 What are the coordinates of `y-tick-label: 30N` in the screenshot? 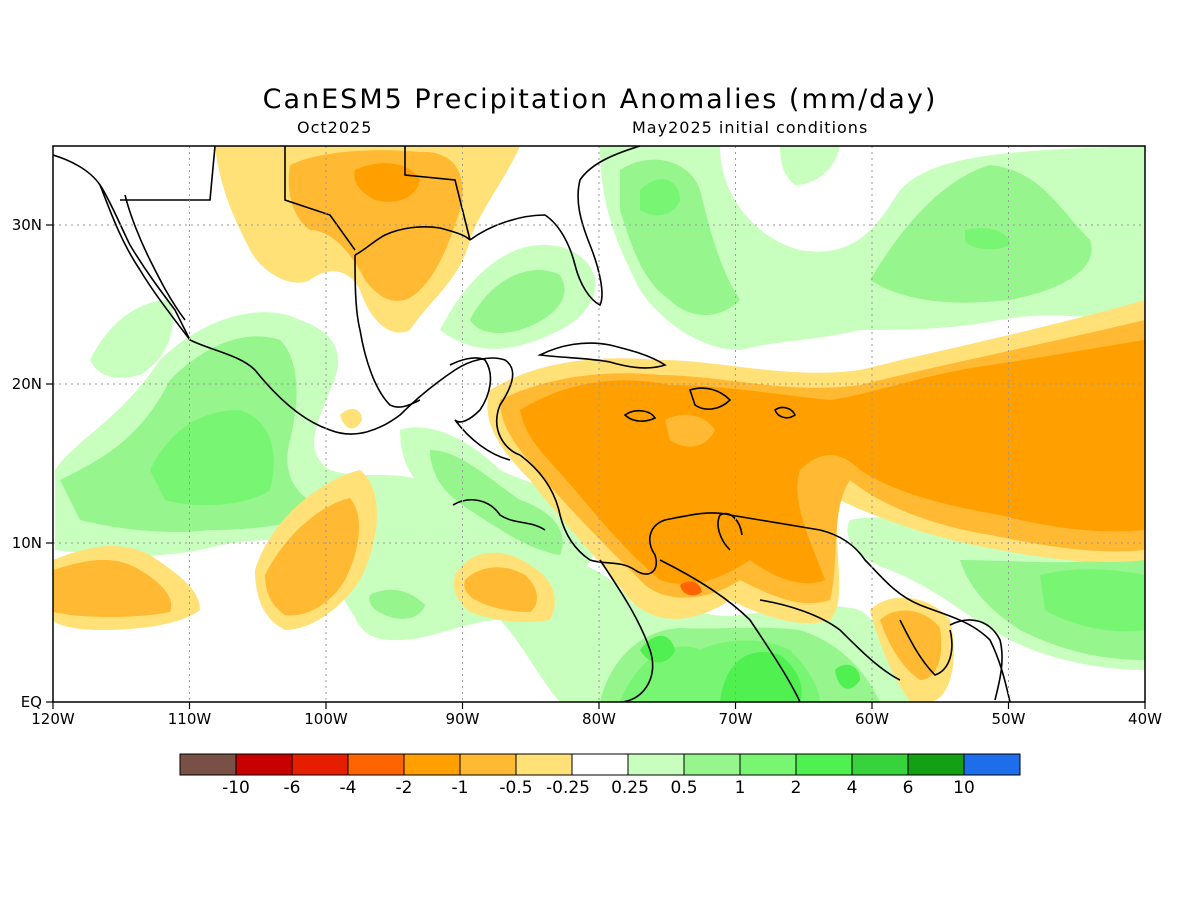 It's located at (27, 225).